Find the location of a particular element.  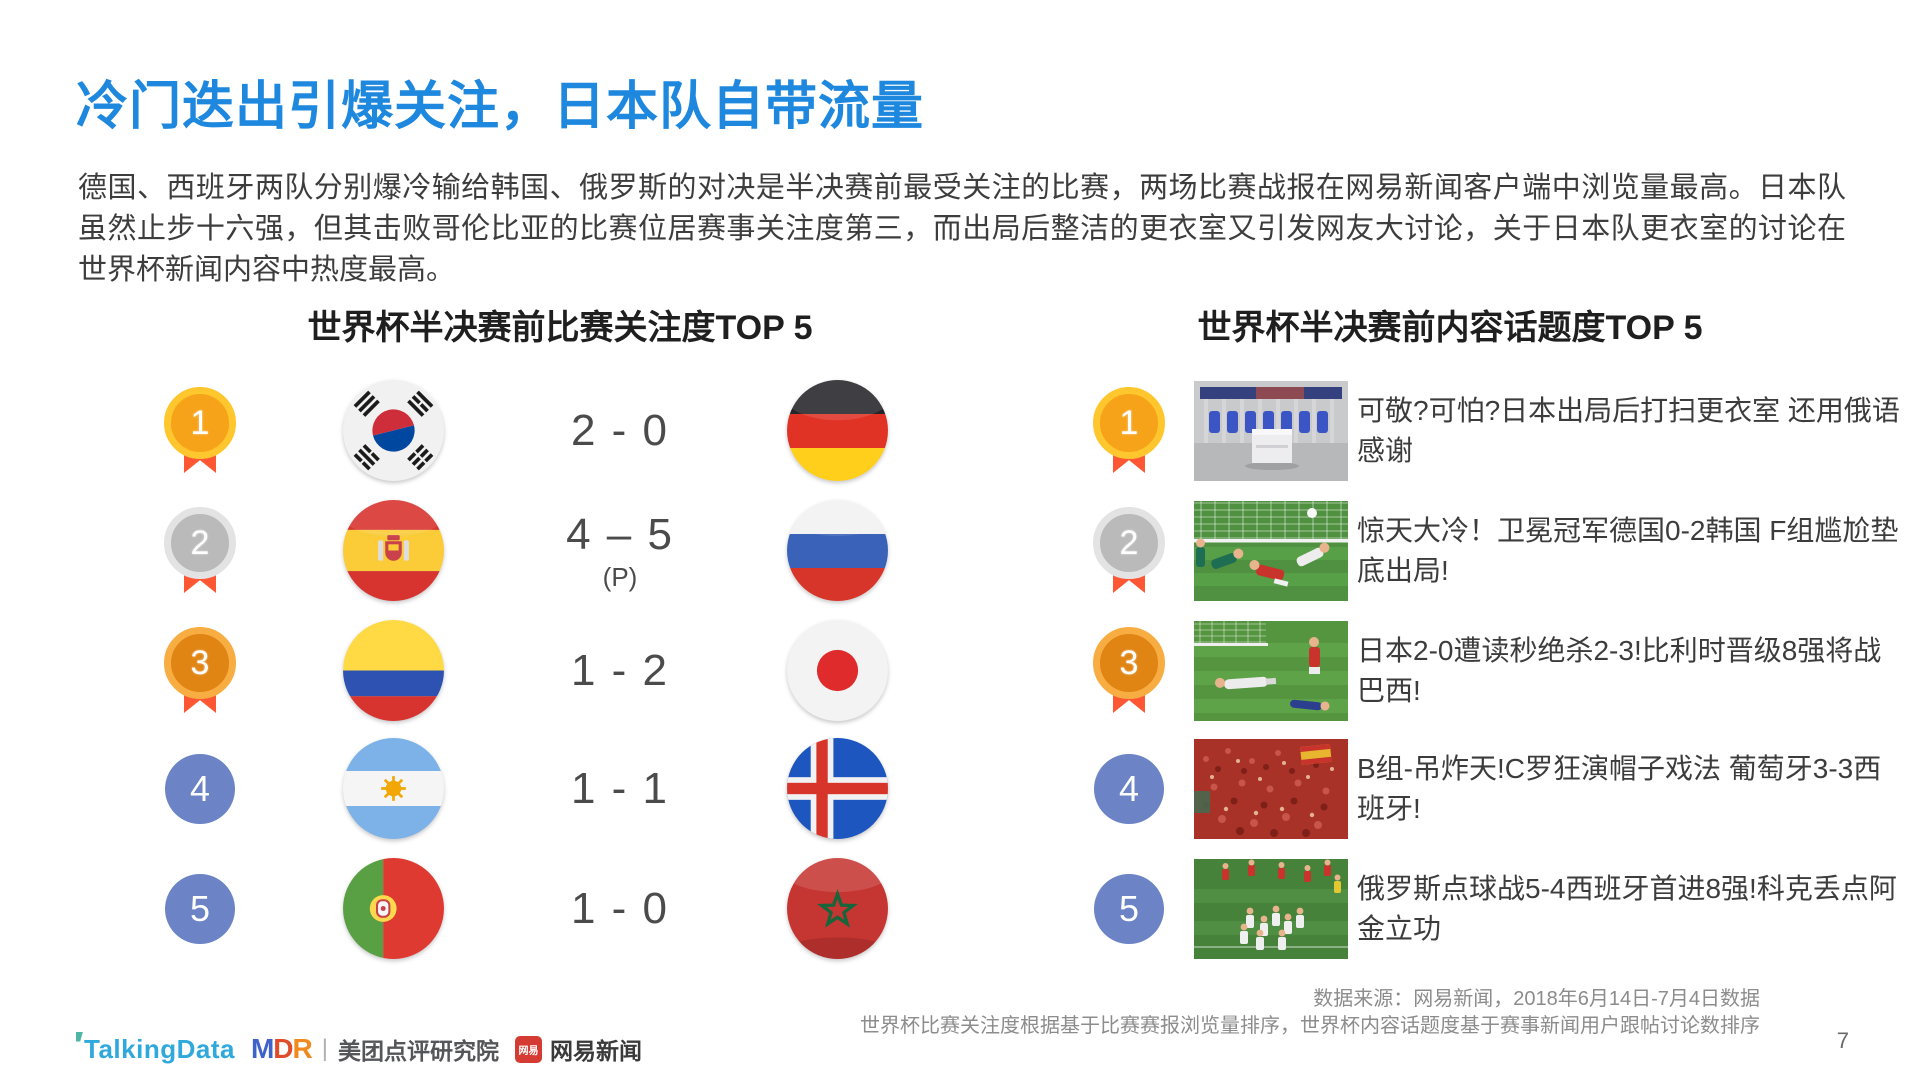

flag-iceland-icon is located at coordinates (837, 788).